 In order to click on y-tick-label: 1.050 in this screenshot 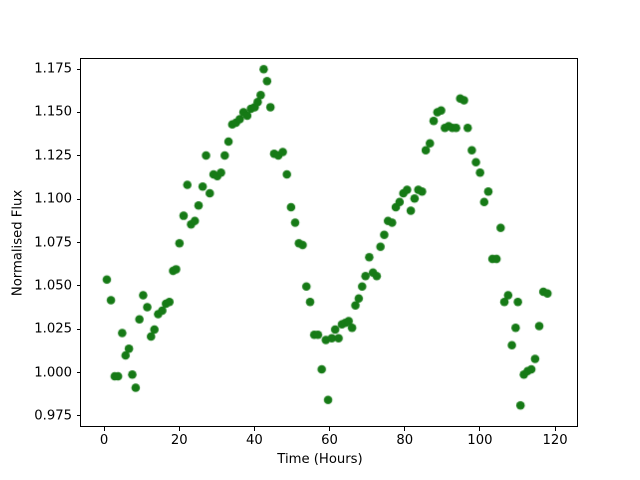, I will do `click(53, 286)`.